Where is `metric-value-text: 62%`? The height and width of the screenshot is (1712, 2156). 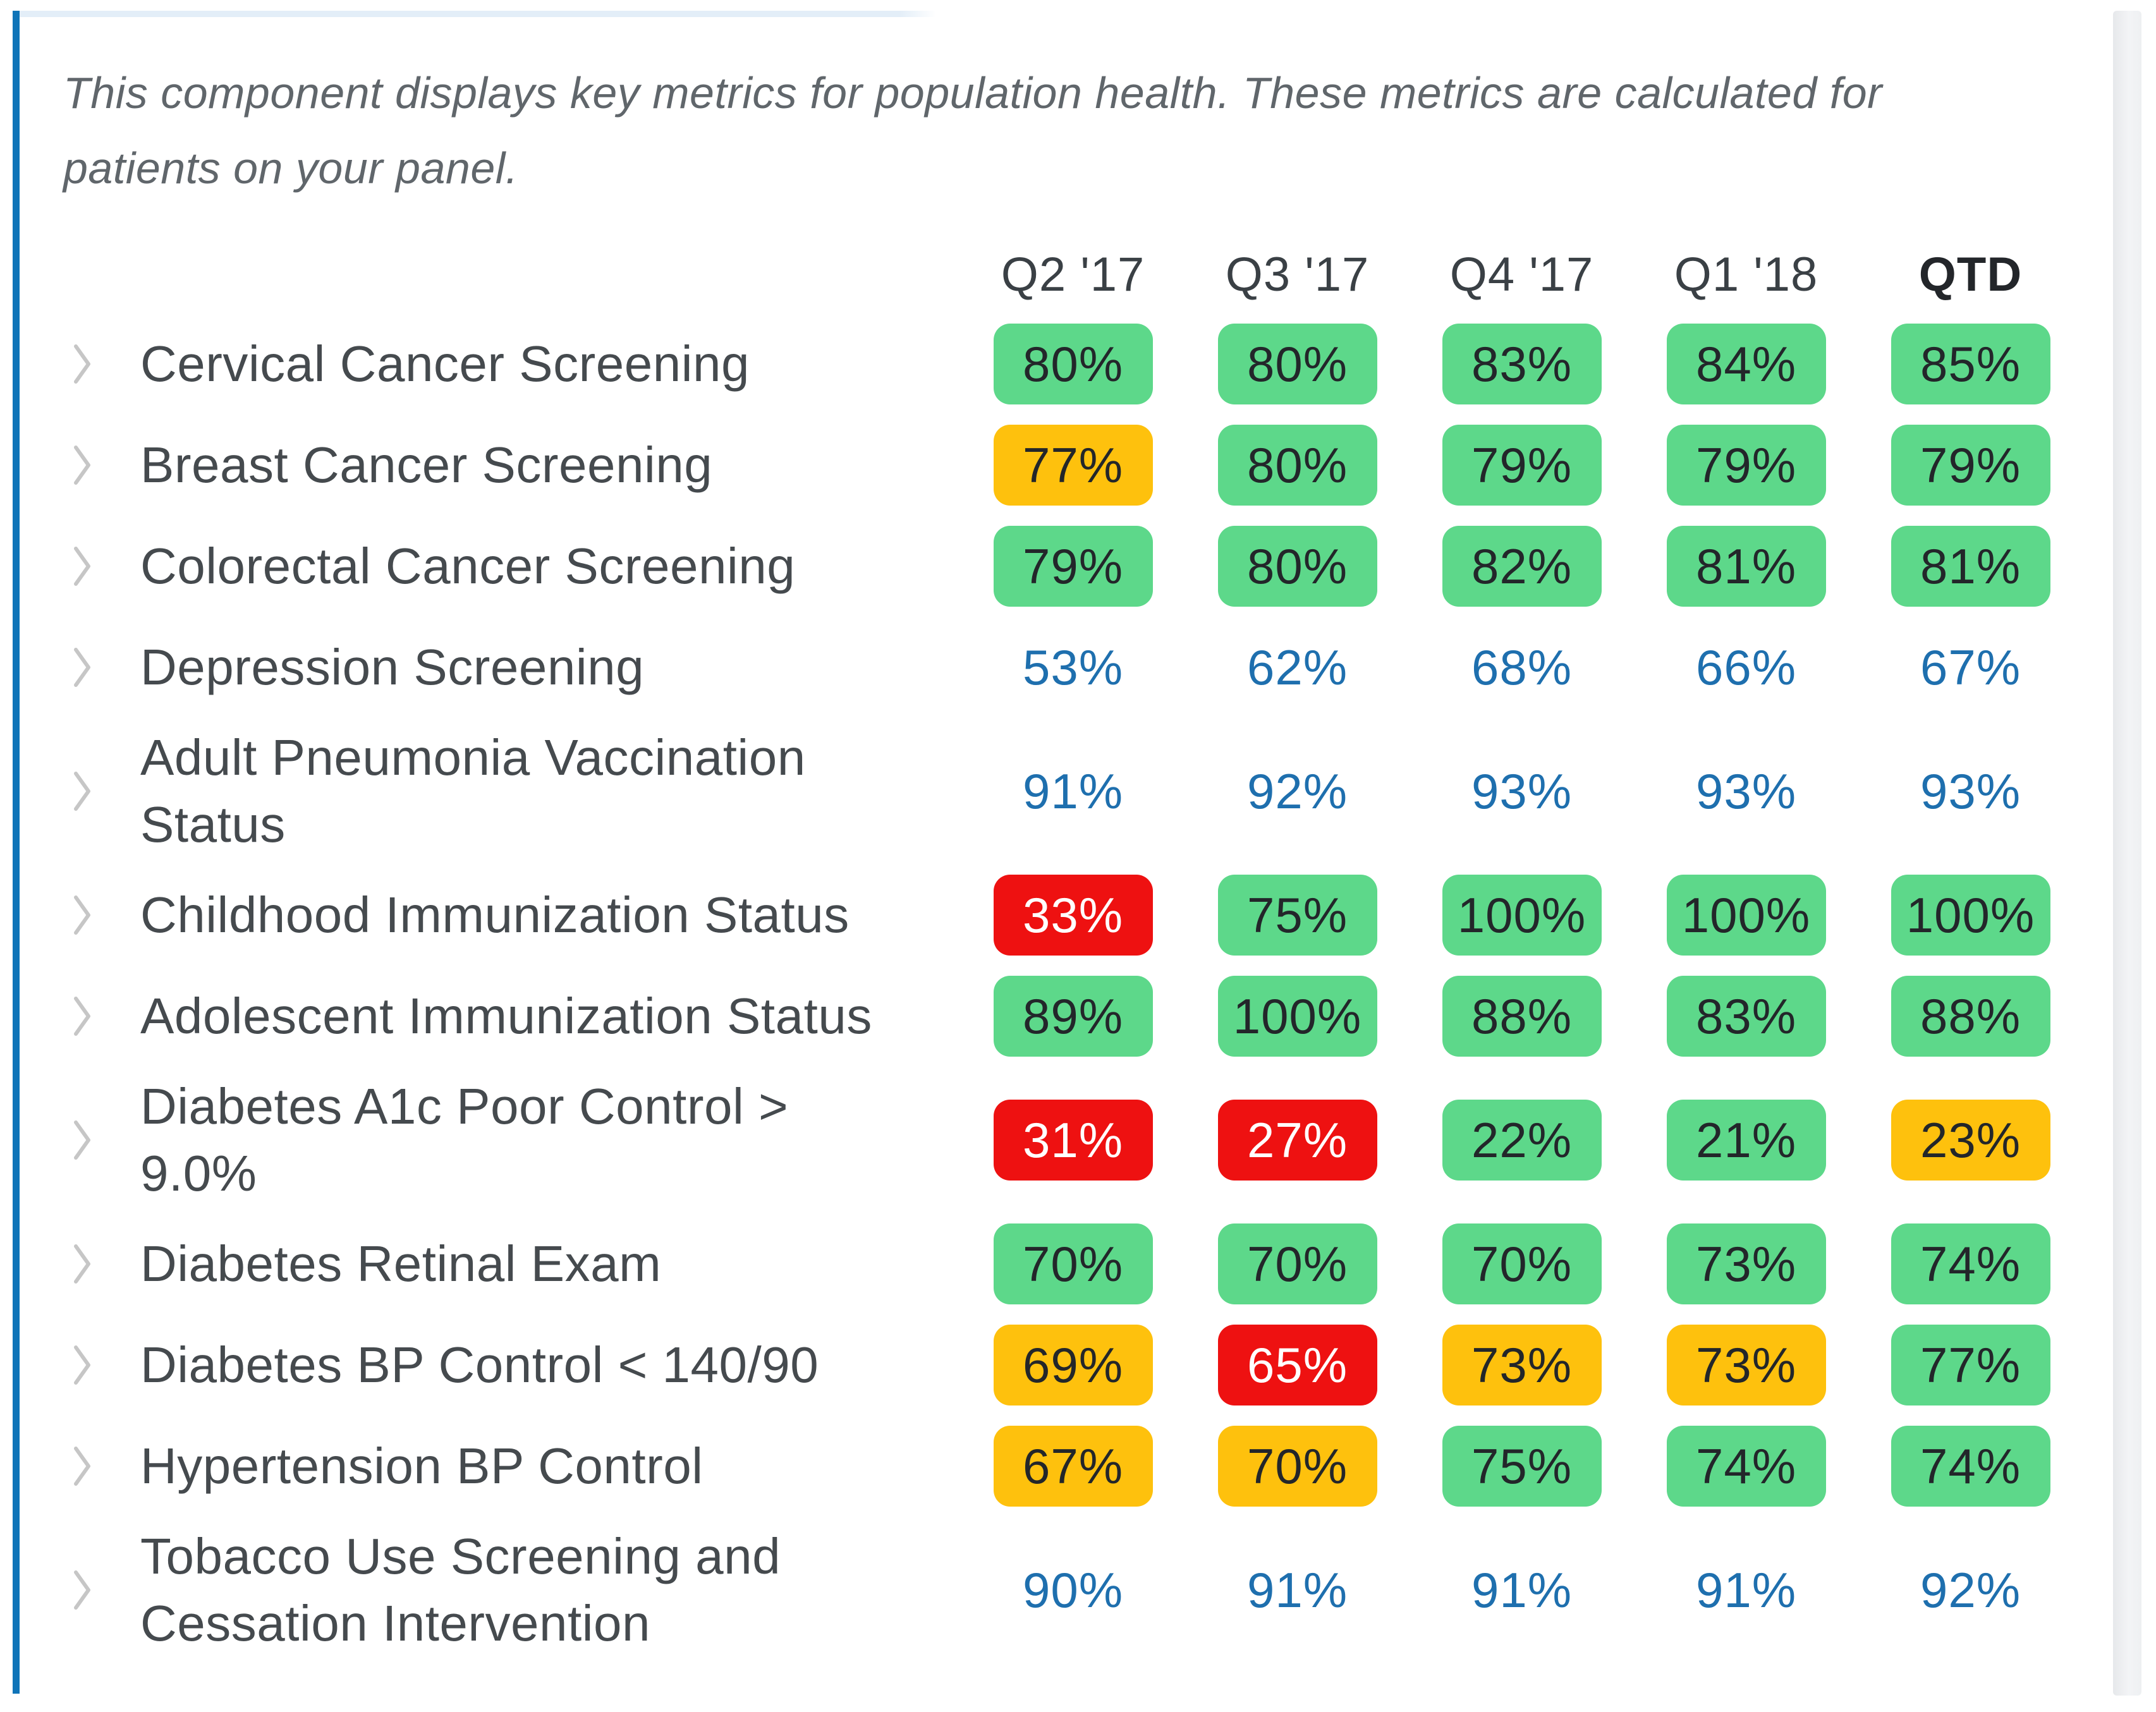
metric-value-text: 62% is located at coordinates (1297, 667).